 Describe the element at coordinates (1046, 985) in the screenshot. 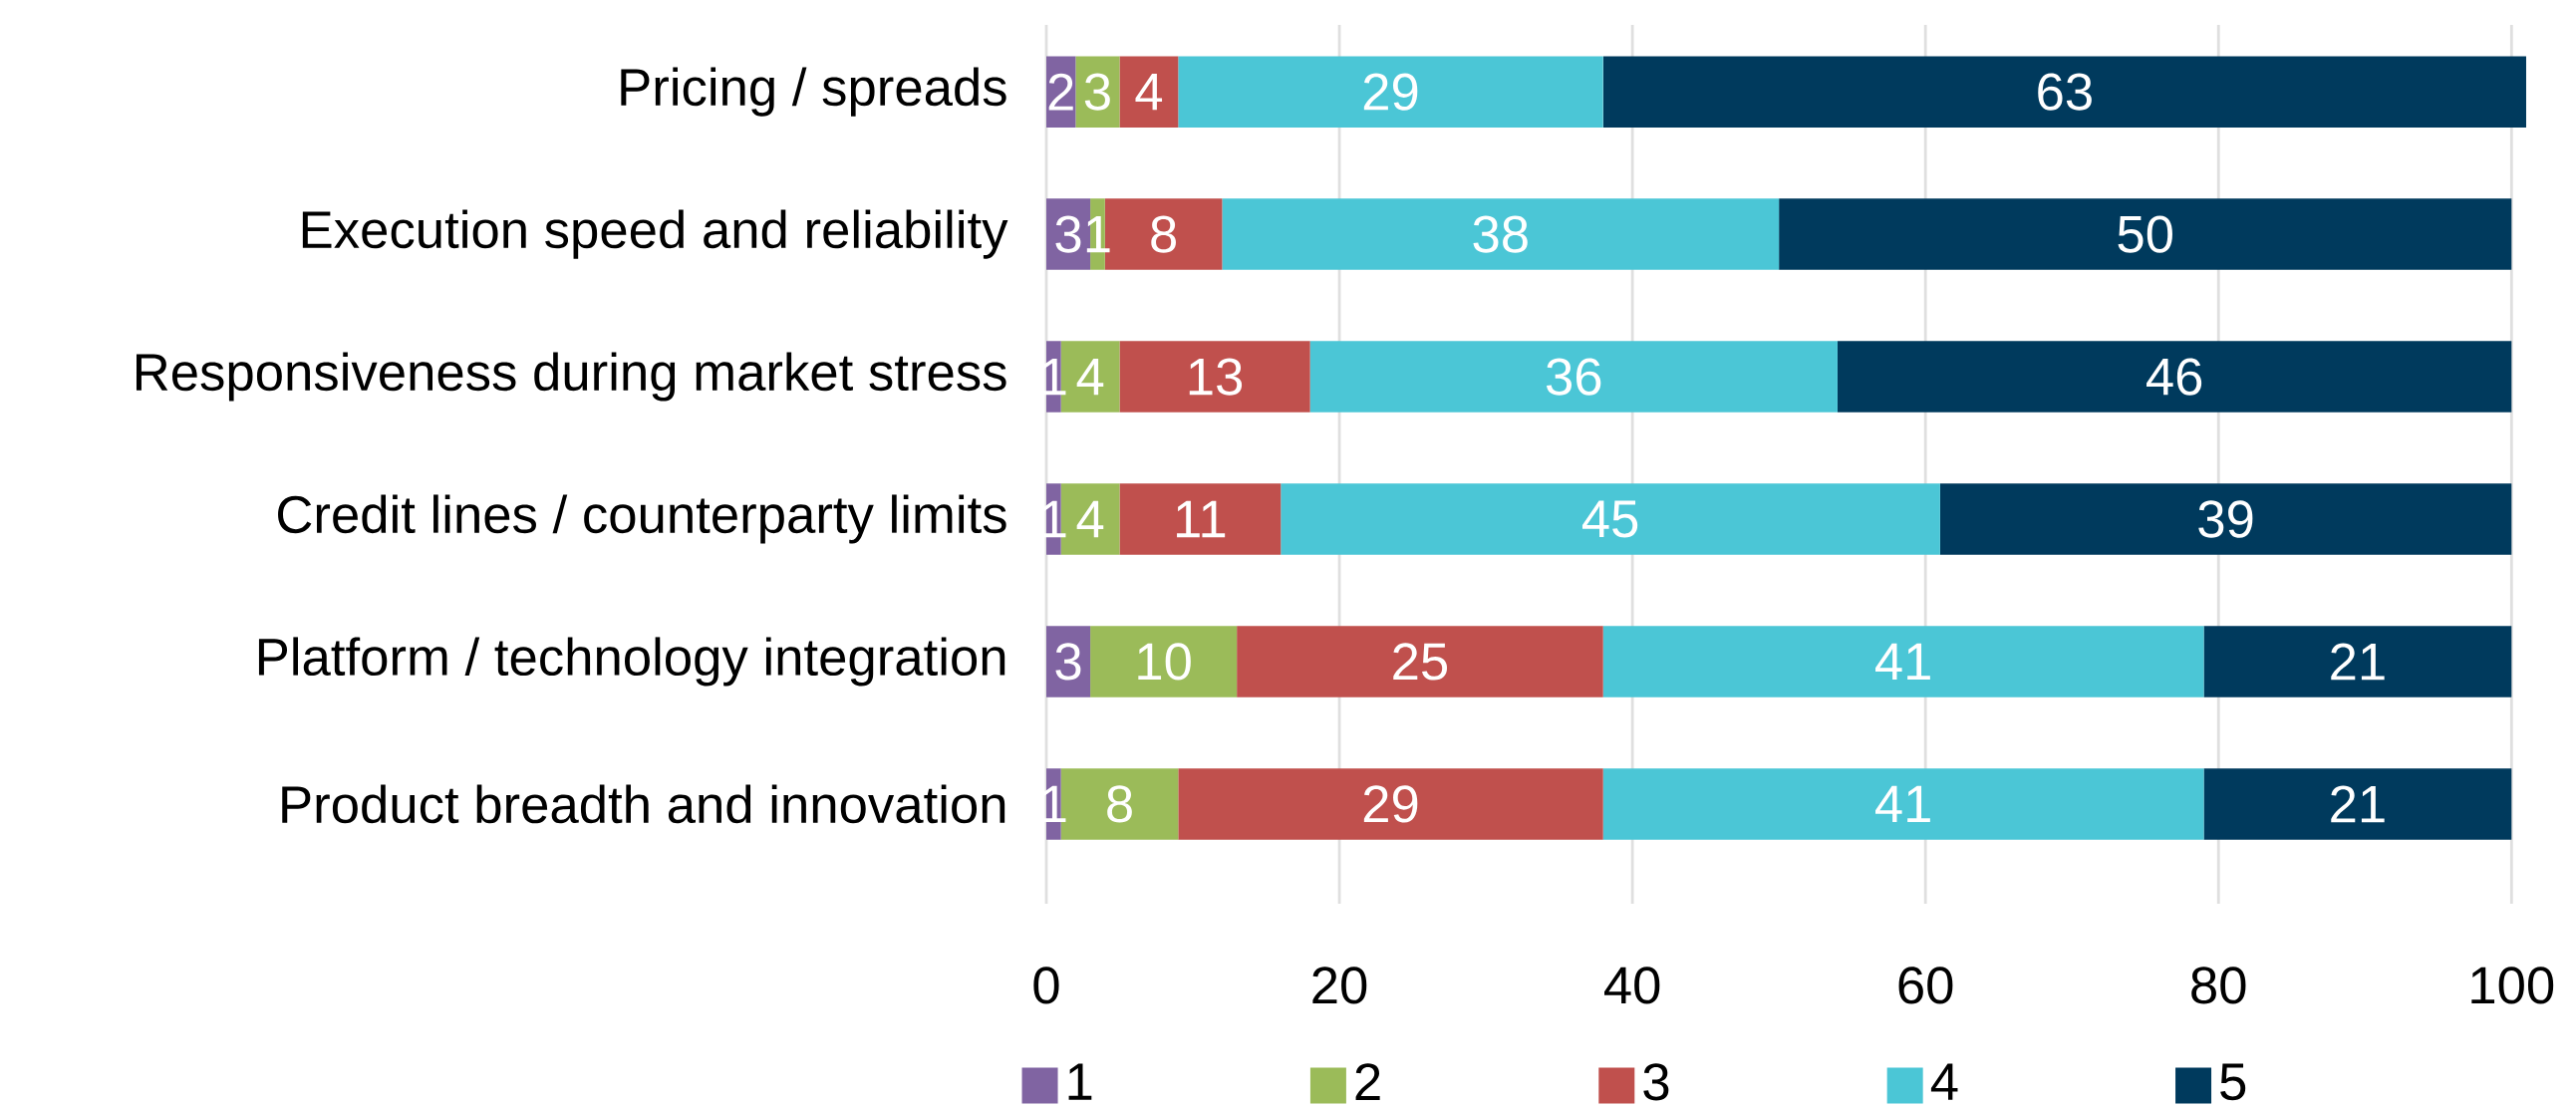

I see `x-tick-label: 0` at that location.